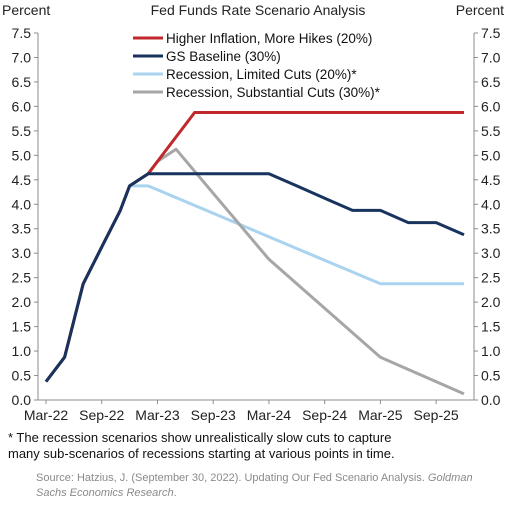 This screenshot has height=507, width=516. Describe the element at coordinates (22, 155) in the screenshot. I see `y-tick-label-left: 5.0` at that location.